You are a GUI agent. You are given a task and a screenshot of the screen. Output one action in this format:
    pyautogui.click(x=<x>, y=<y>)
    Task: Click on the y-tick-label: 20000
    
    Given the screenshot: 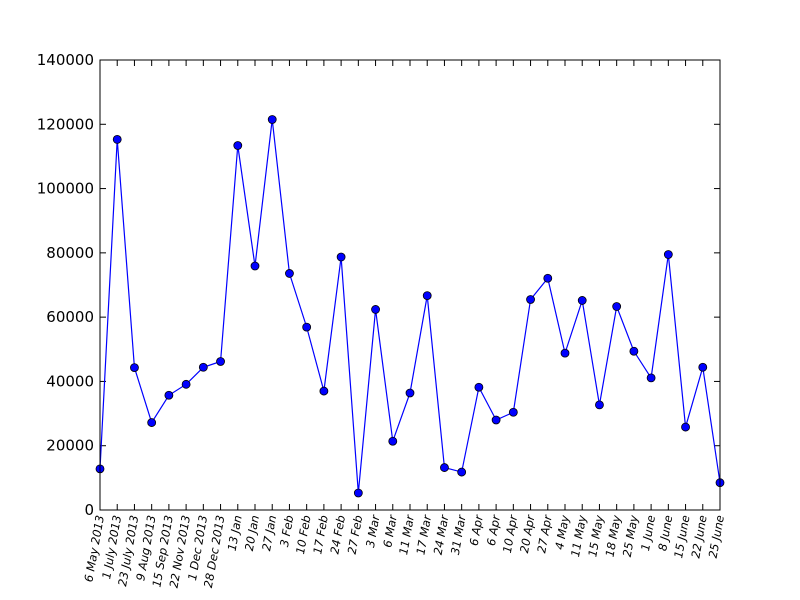 What is the action you would take?
    pyautogui.click(x=70, y=446)
    